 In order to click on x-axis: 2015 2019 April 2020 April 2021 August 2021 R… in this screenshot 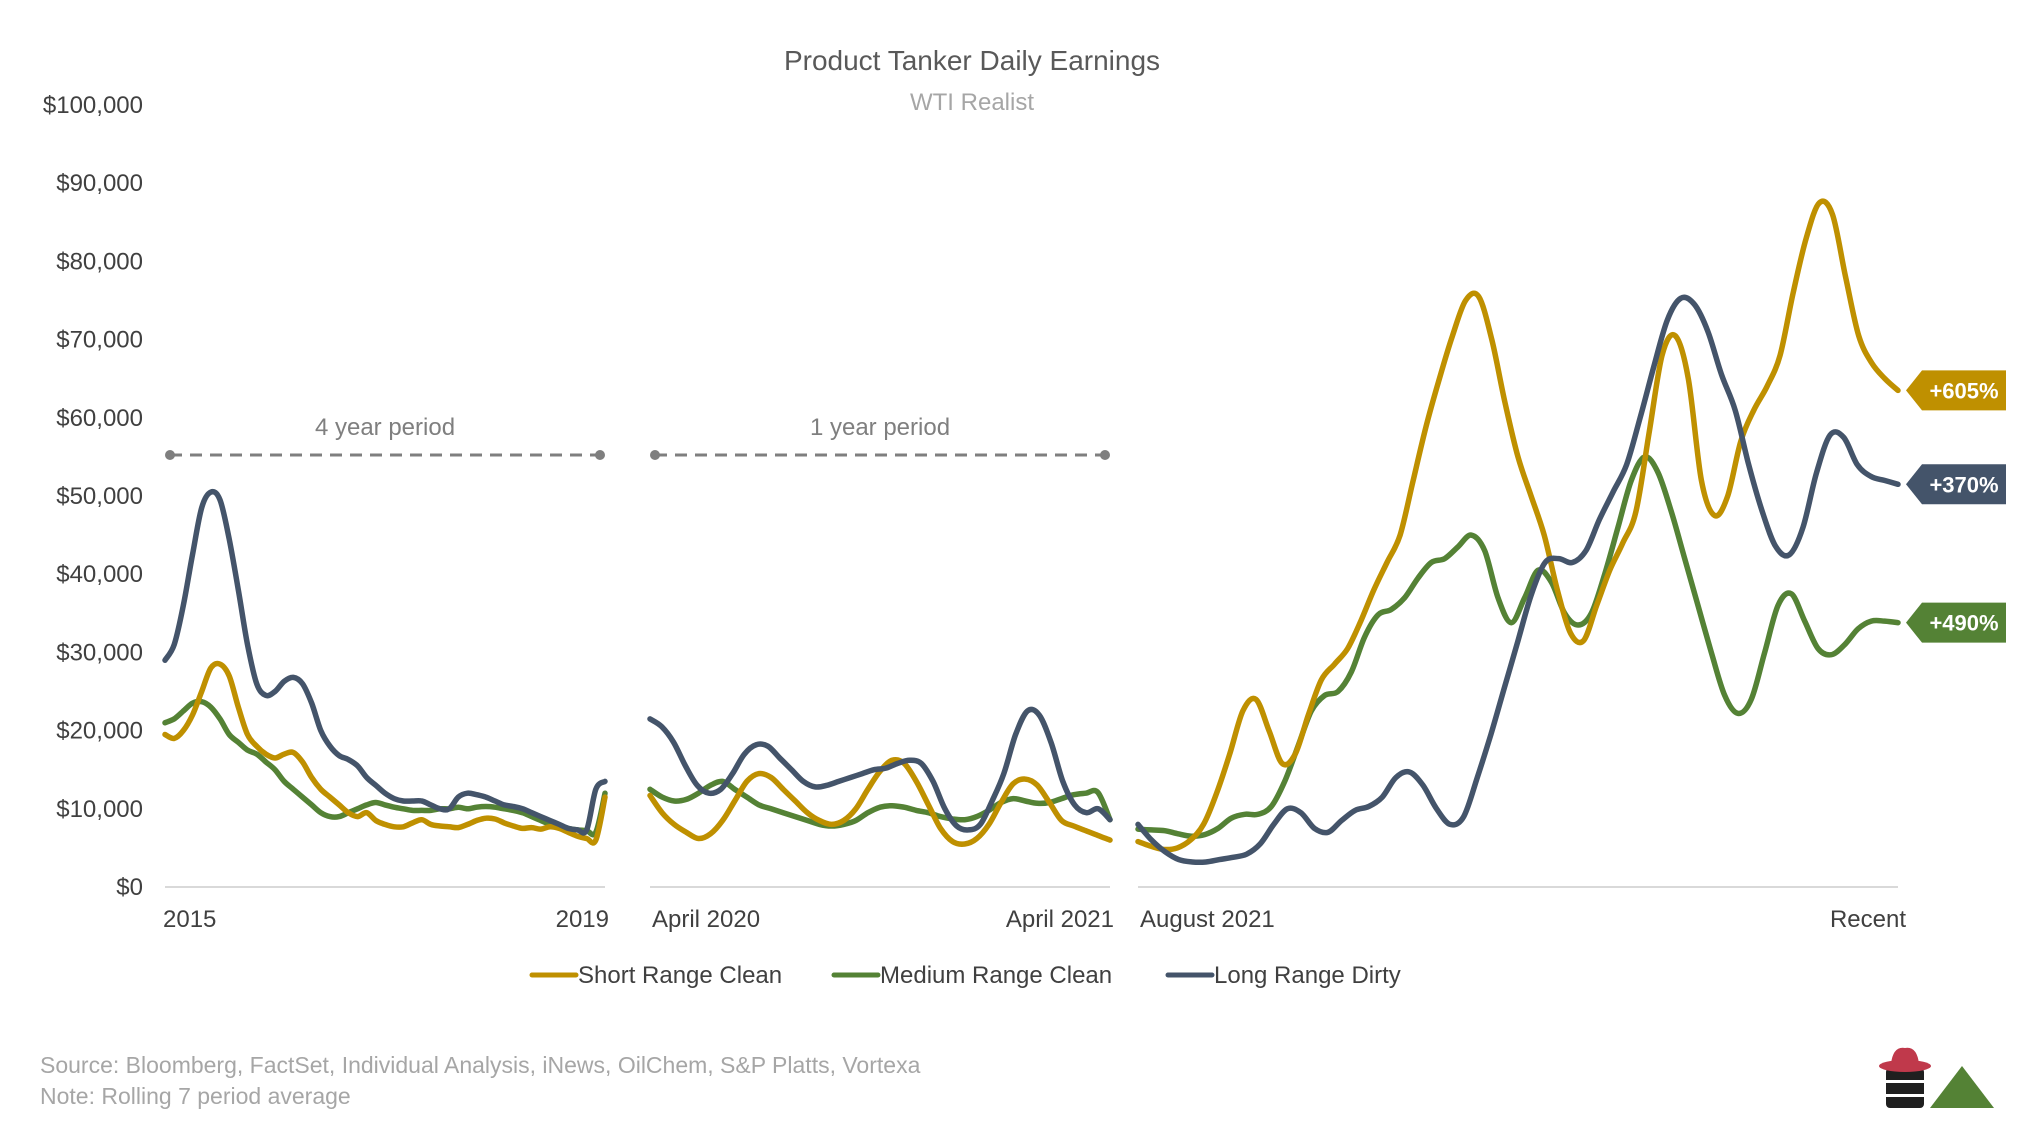, I will do `click(1034, 909)`.